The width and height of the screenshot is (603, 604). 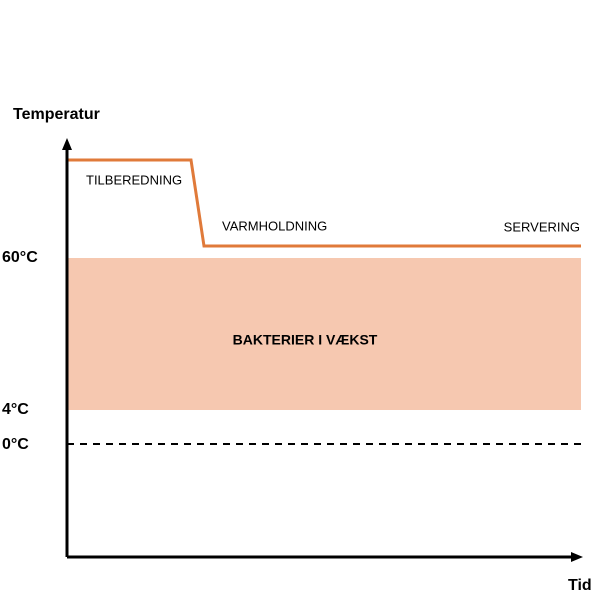 I want to click on zone-label: BAKTERIER I VÆKST, so click(x=305, y=340).